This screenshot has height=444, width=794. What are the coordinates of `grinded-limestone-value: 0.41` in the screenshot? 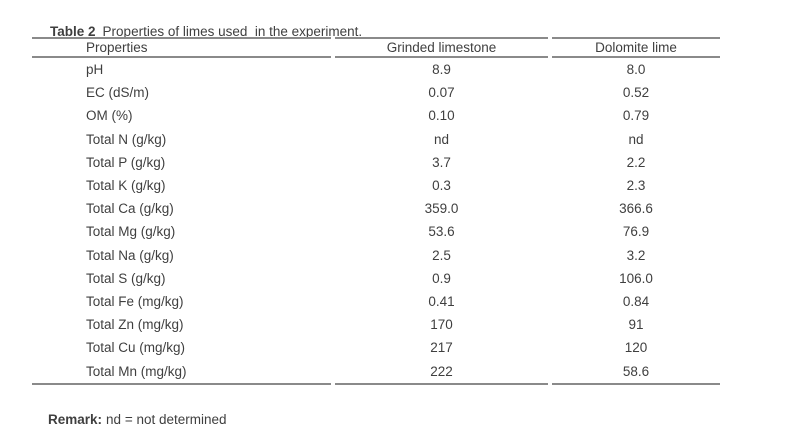 It's located at (441, 301).